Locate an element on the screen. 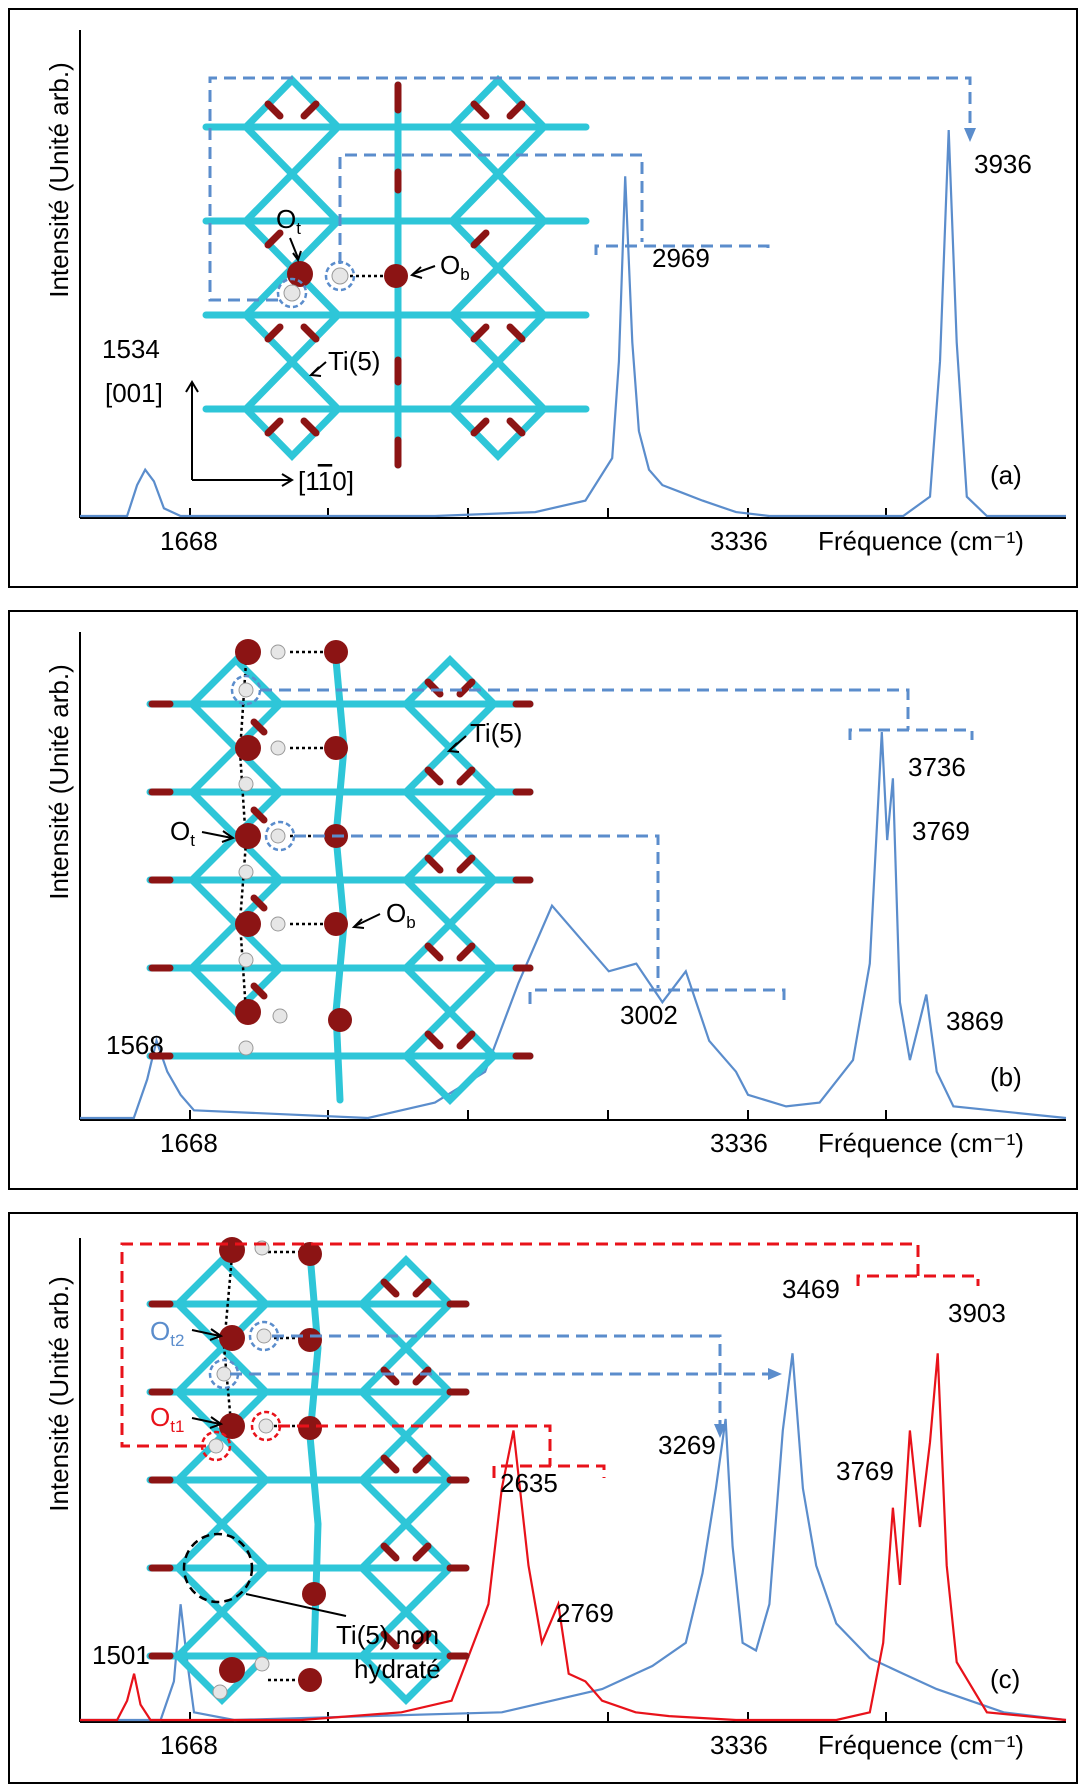 This screenshot has width=1088, height=1791. panel-tag: (a) is located at coordinates (1006, 475).